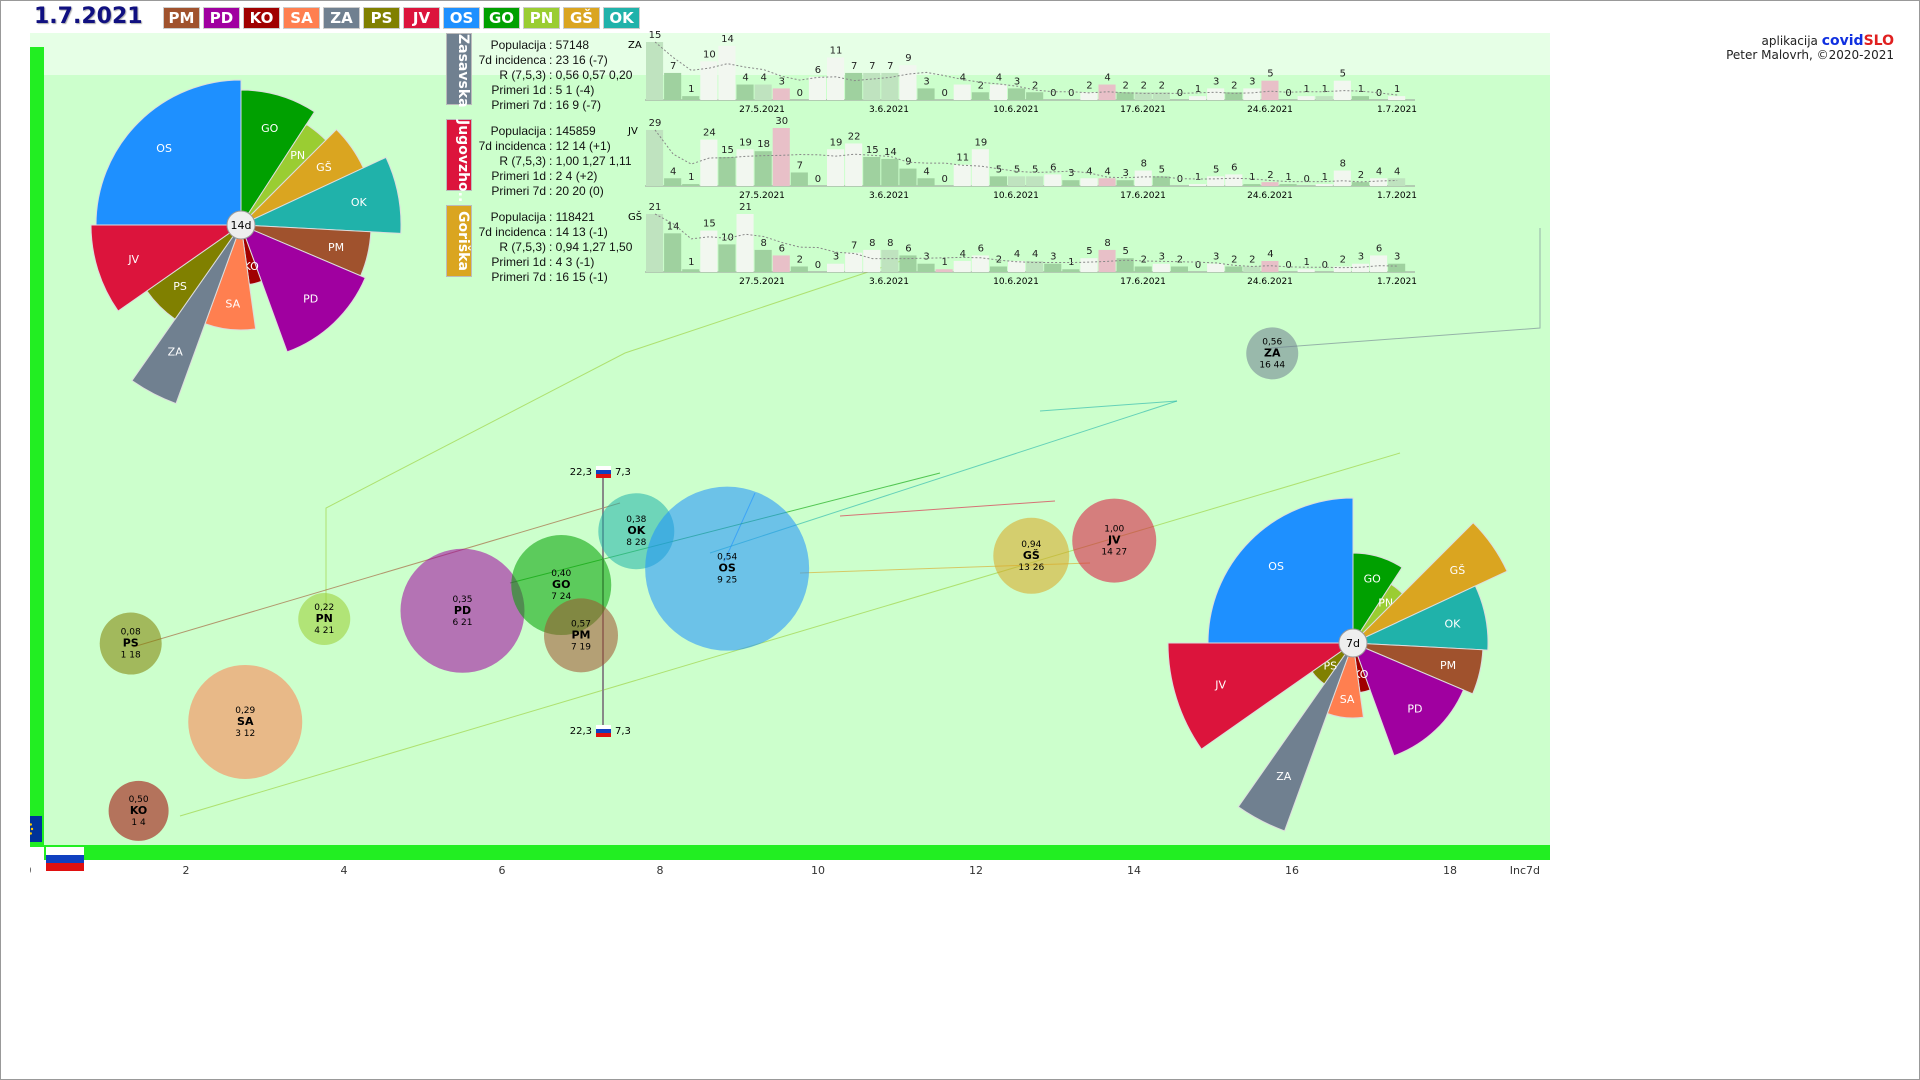 The image size is (1920, 1080). I want to click on bar-value: 19, so click(836, 142).